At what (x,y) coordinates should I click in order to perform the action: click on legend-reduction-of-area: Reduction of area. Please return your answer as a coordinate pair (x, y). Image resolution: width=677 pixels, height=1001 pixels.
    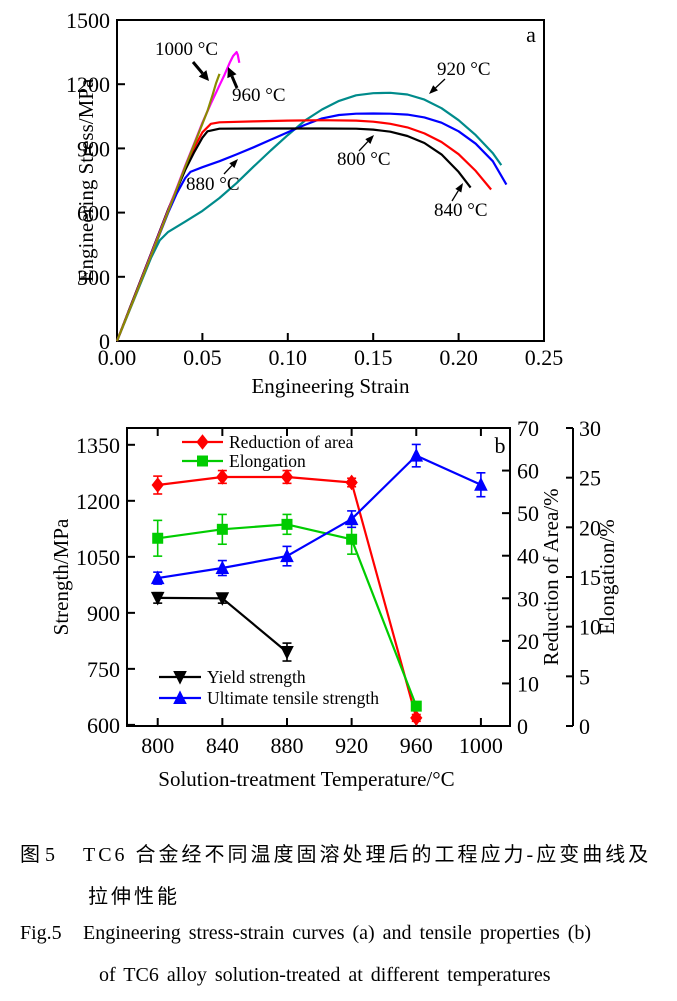
    Looking at the image, I should click on (268, 442).